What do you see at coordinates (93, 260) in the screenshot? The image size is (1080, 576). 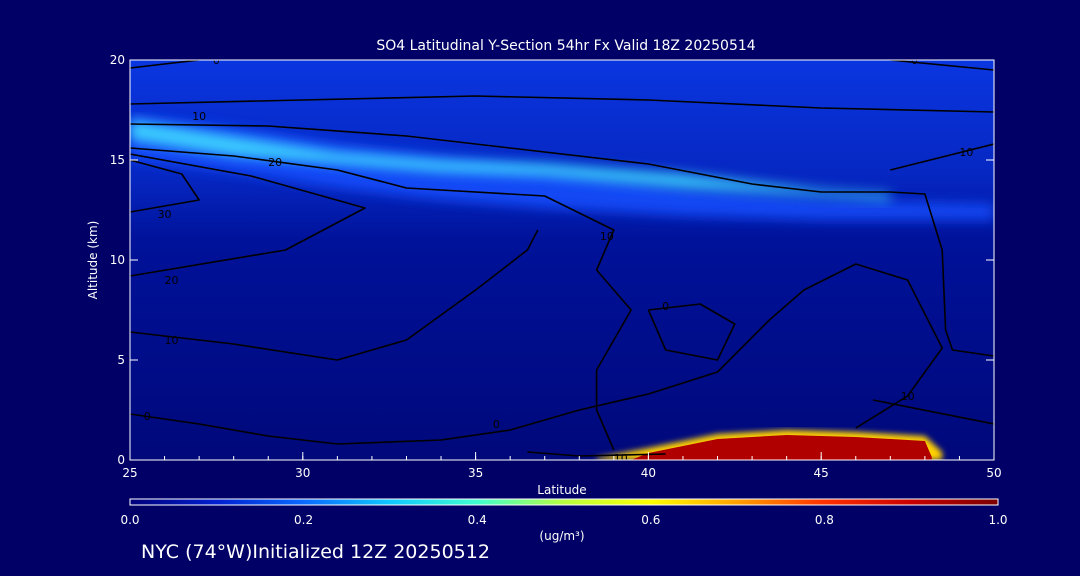 I see `y-axis-label: Altitude (km)` at bounding box center [93, 260].